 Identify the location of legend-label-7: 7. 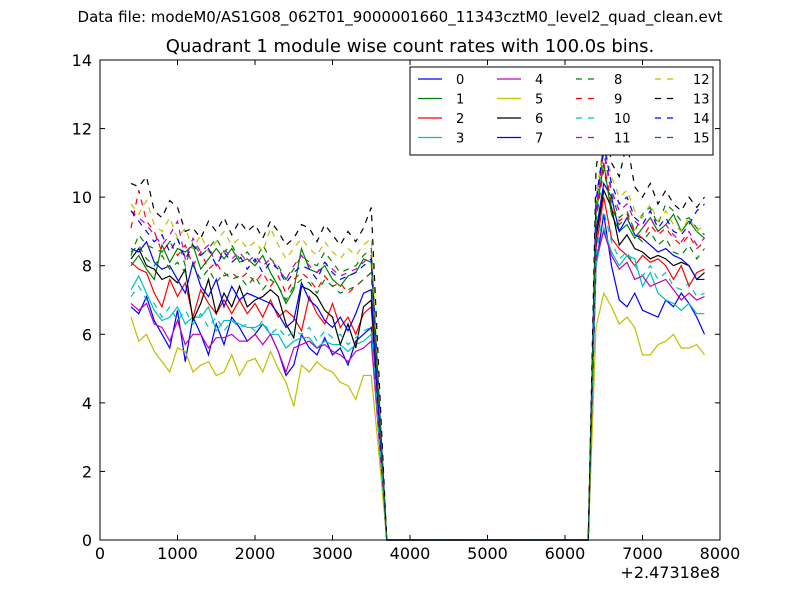
(539, 139).